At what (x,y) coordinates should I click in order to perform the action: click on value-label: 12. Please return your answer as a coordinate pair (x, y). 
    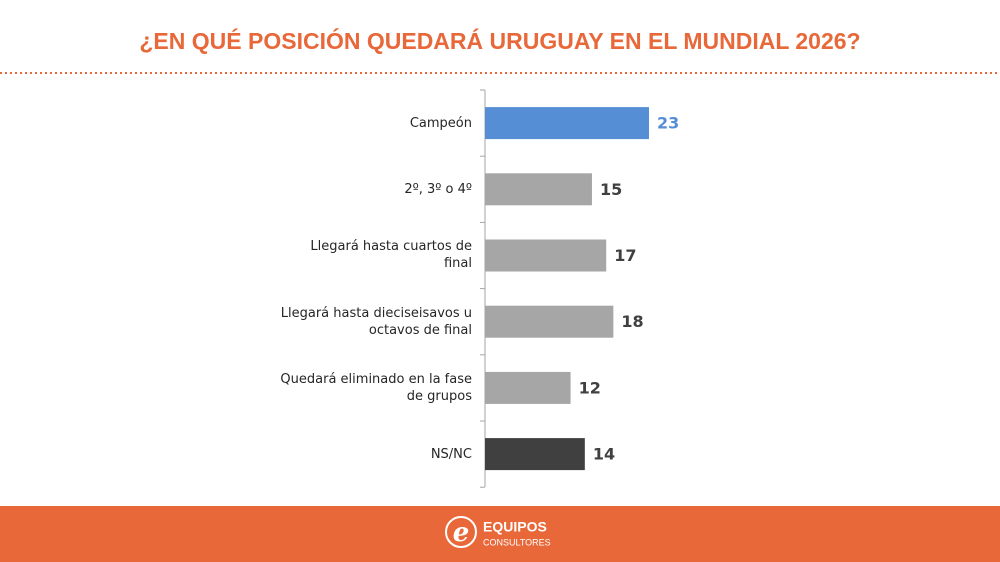
    Looking at the image, I should click on (590, 387).